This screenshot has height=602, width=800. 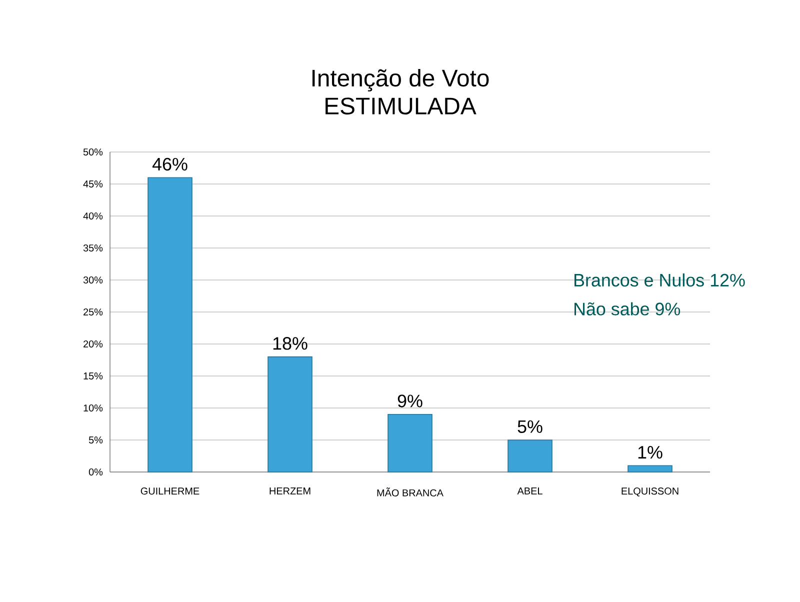 I want to click on chart-title: Intenção de Voto, so click(x=400, y=80).